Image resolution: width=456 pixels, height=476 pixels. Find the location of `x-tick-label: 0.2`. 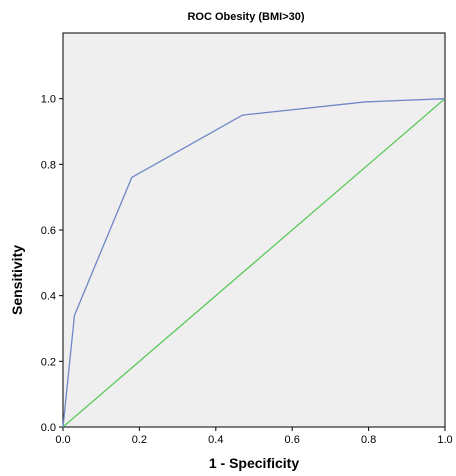

x-tick-label: 0.2 is located at coordinates (139, 440).